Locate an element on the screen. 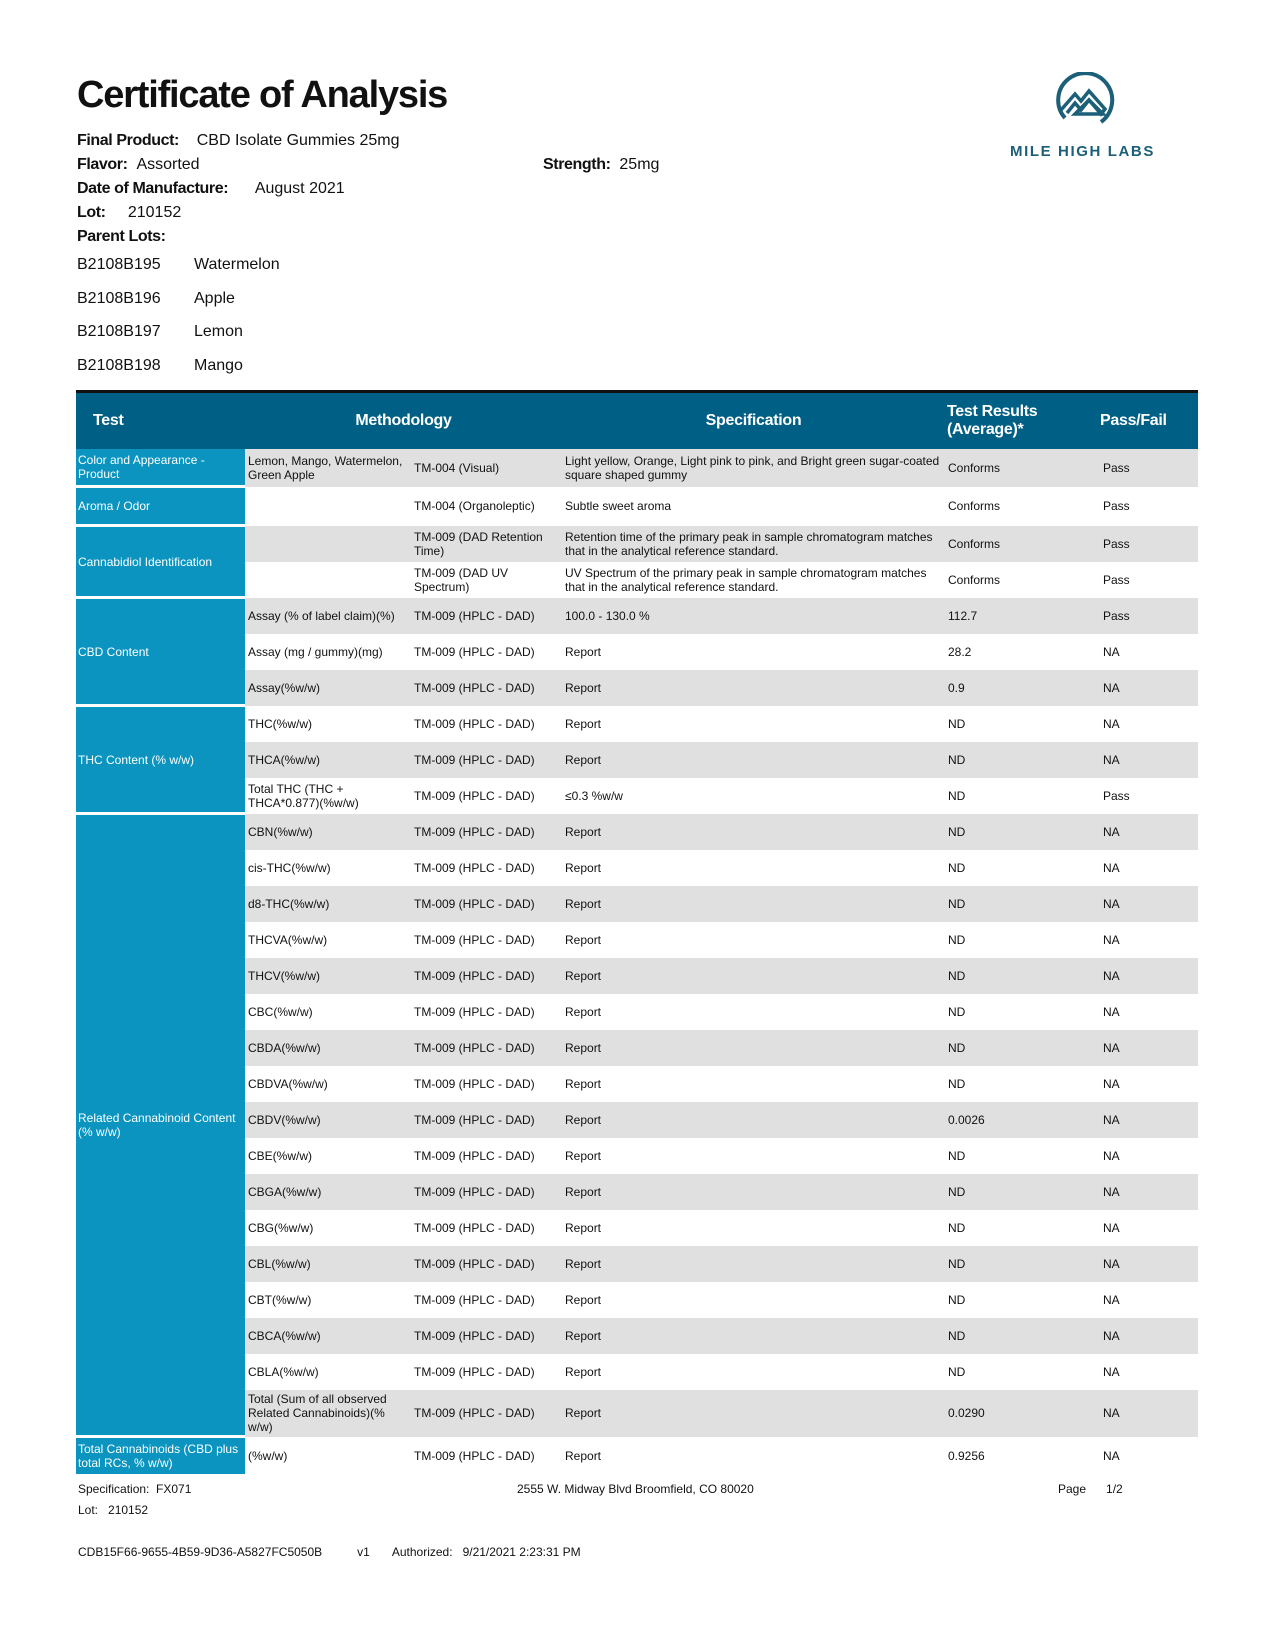 Image resolution: width=1275 pixels, height=1650 pixels. flavor-value: Assorted is located at coordinates (168, 164).